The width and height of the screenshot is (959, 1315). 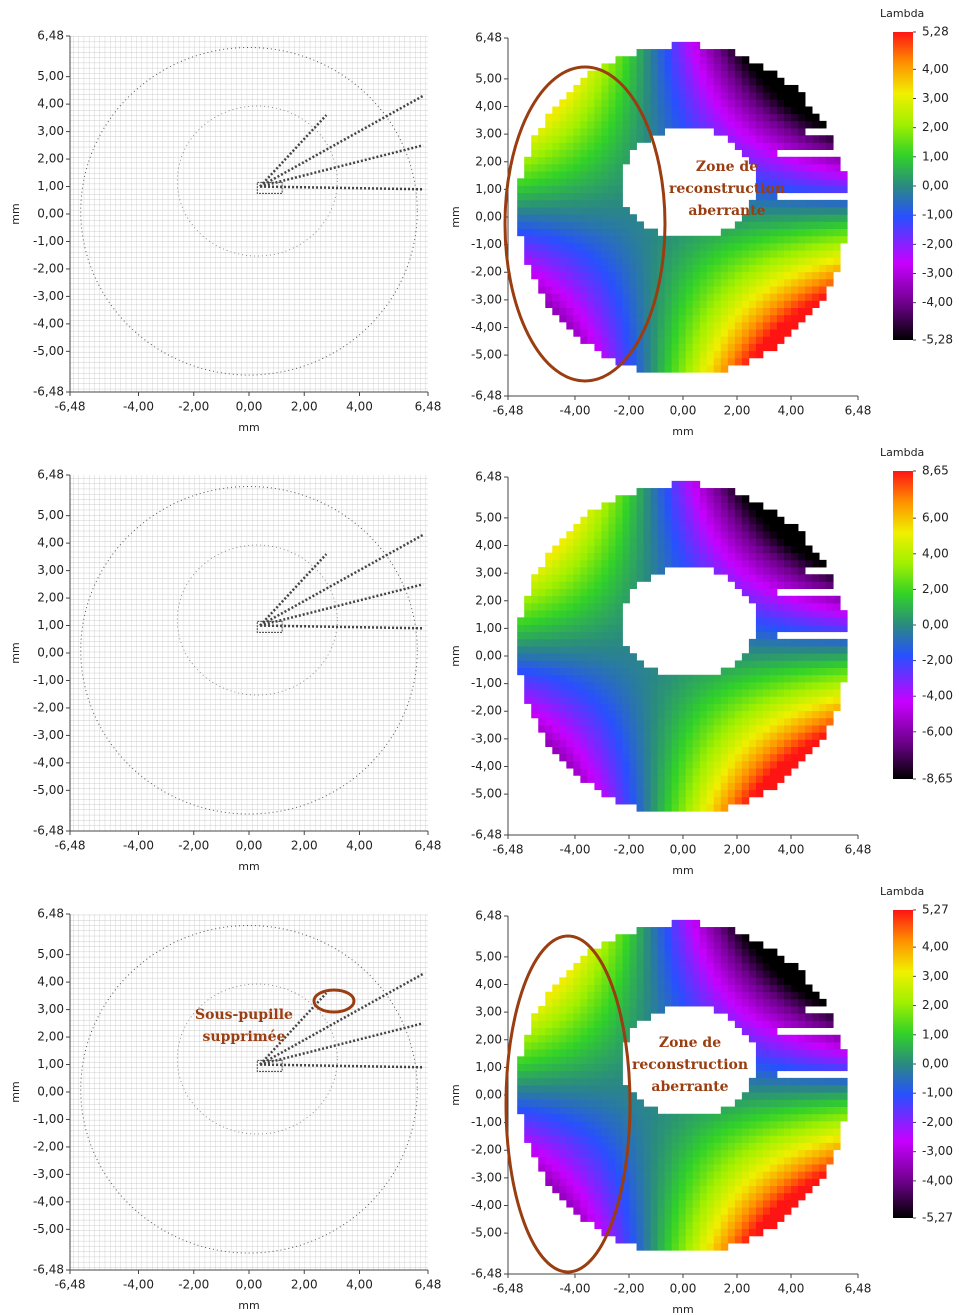 What do you see at coordinates (488, 545) in the screenshot?
I see `y-tick-label: 4,00` at bounding box center [488, 545].